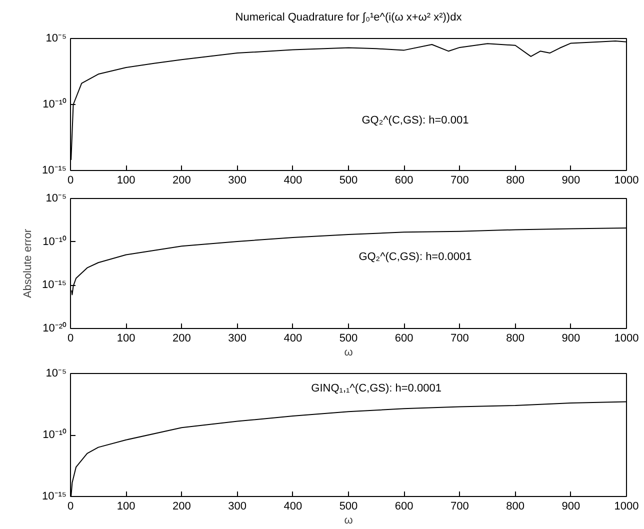  What do you see at coordinates (415, 120) in the screenshot?
I see `annotation: GQ₂^(C,GS): h=0.001` at bounding box center [415, 120].